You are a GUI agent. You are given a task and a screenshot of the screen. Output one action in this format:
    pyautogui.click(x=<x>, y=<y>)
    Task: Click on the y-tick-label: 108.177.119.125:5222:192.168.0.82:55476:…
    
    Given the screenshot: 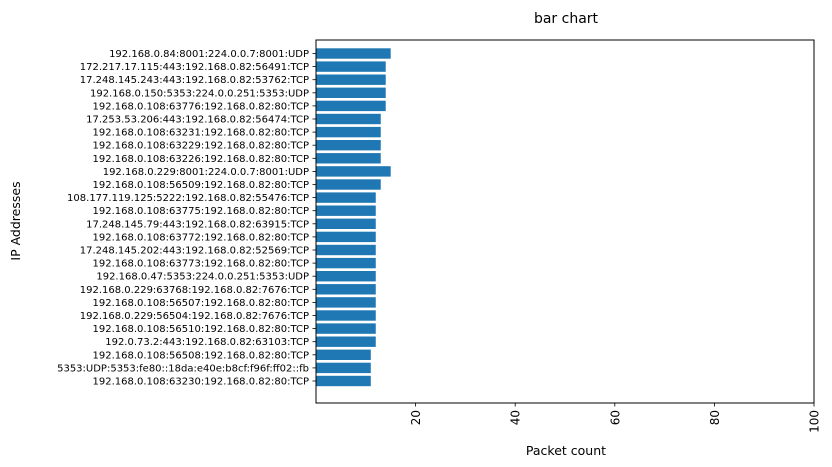 What is the action you would take?
    pyautogui.click(x=188, y=198)
    